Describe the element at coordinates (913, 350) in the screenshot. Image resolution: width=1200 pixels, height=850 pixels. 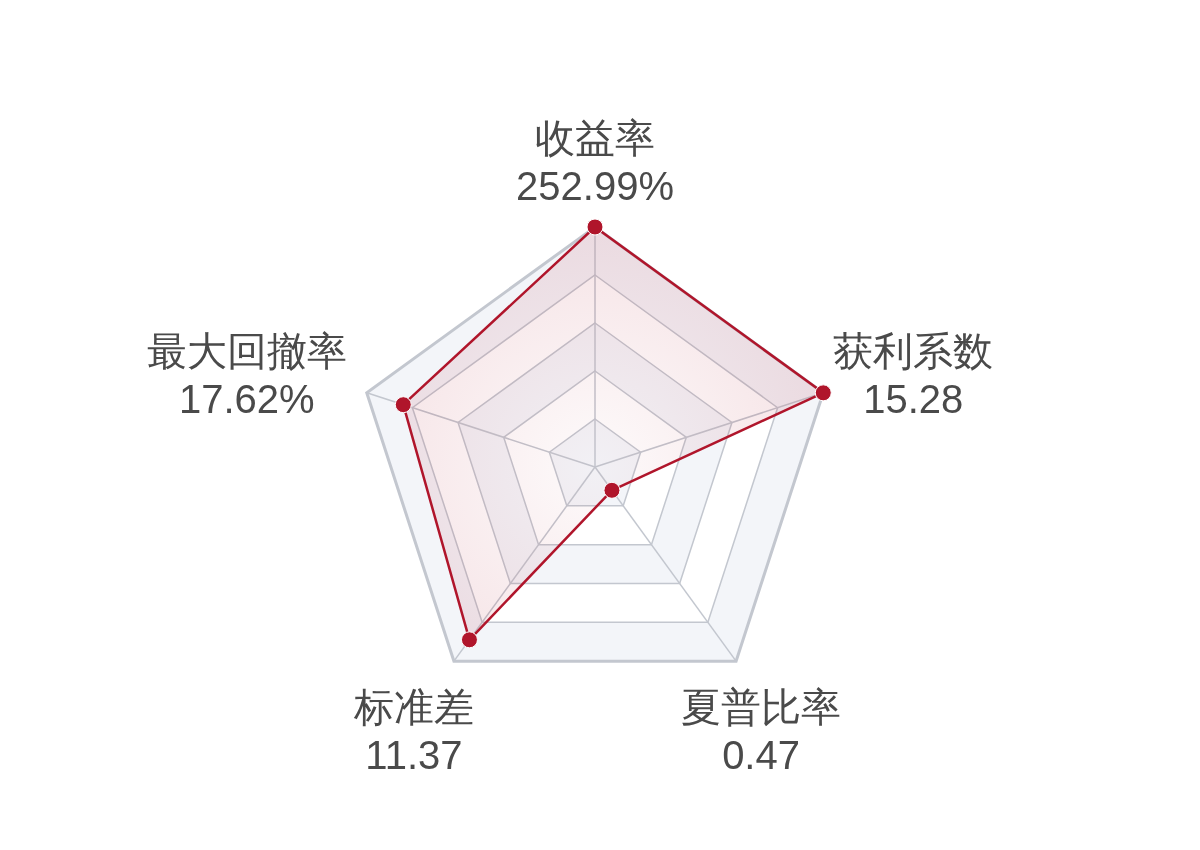
I see `spoke-label: 获利系数` at that location.